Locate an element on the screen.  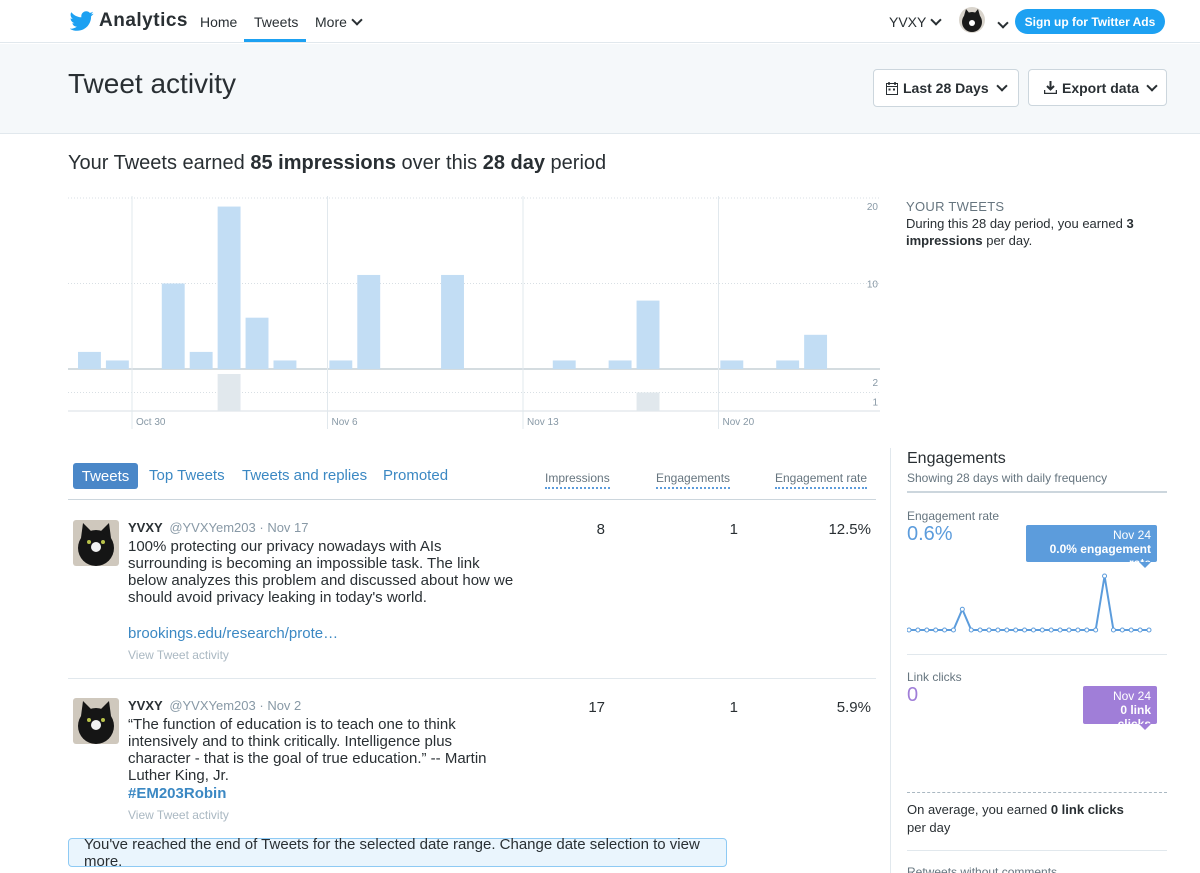
brand: Analytics is located at coordinates (129, 21).